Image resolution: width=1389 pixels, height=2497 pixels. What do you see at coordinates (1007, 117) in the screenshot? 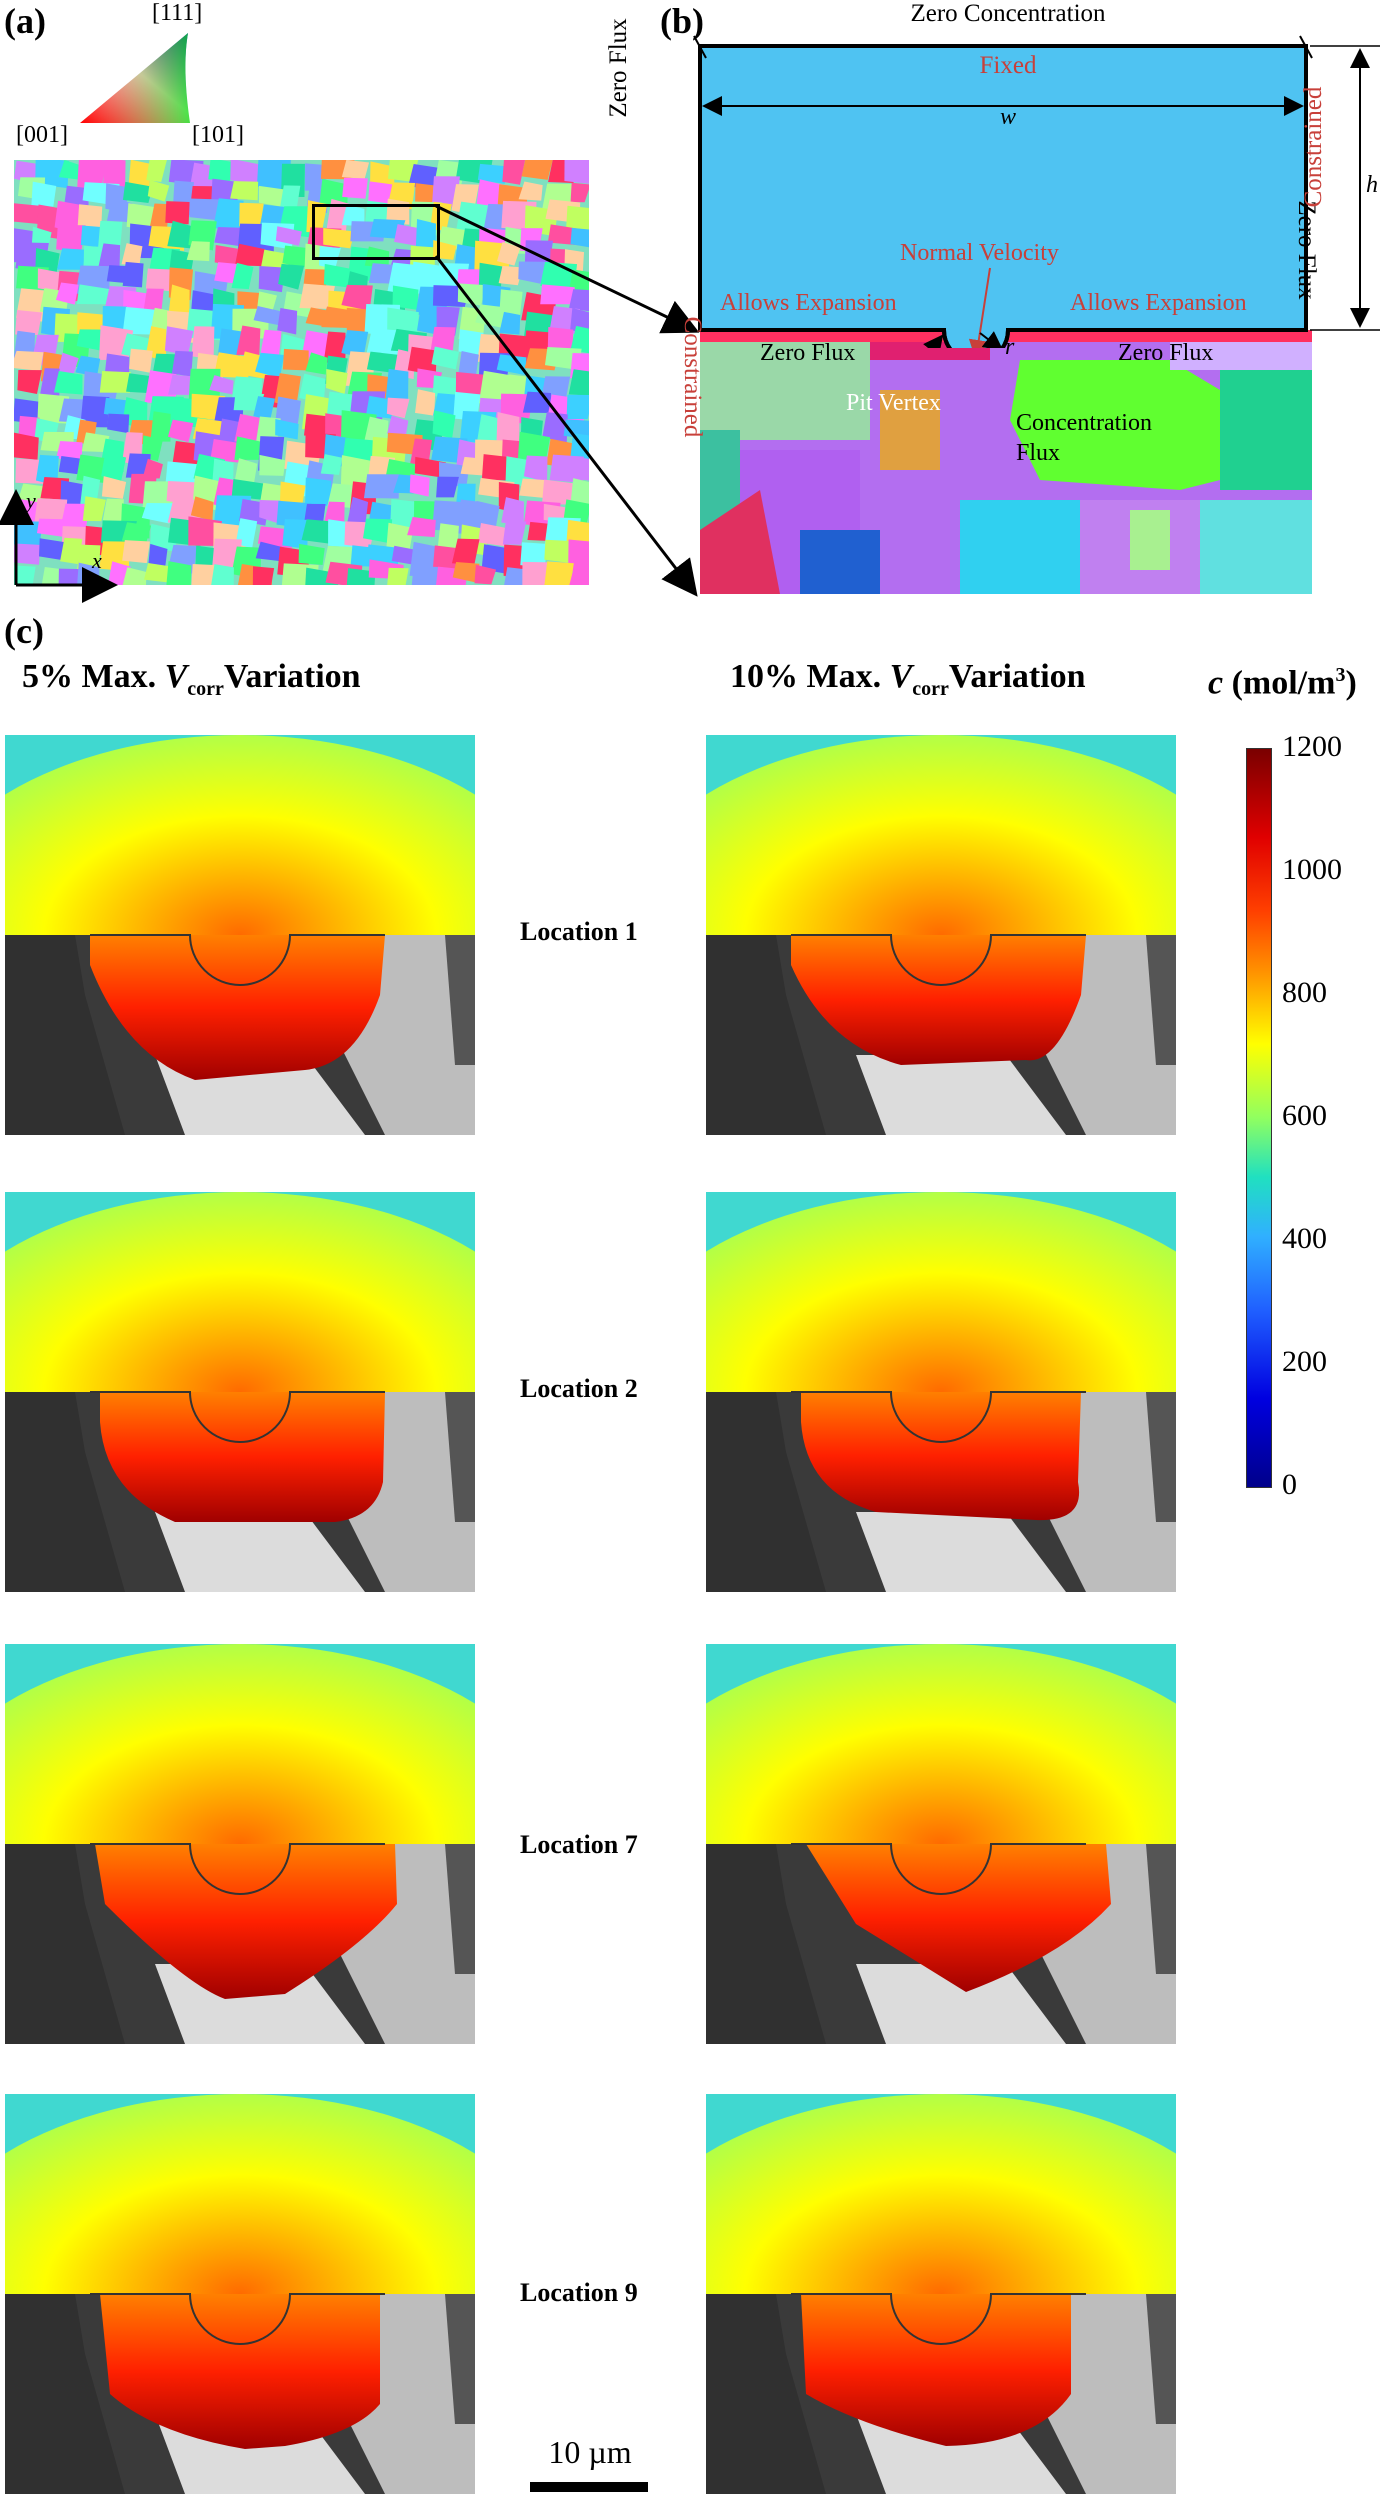
I see `width-symbol: w` at bounding box center [1007, 117].